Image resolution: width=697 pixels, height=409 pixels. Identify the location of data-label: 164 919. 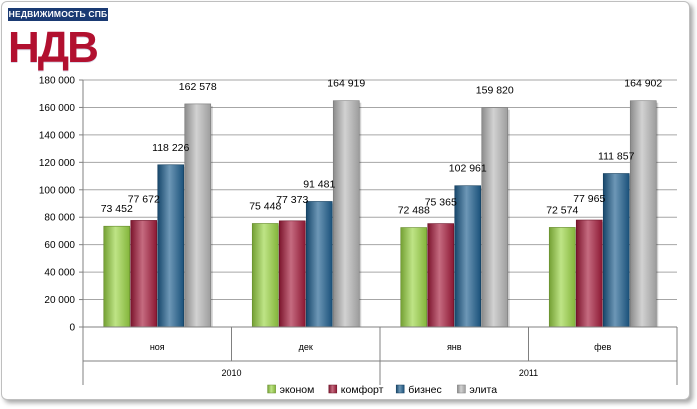
(346, 84).